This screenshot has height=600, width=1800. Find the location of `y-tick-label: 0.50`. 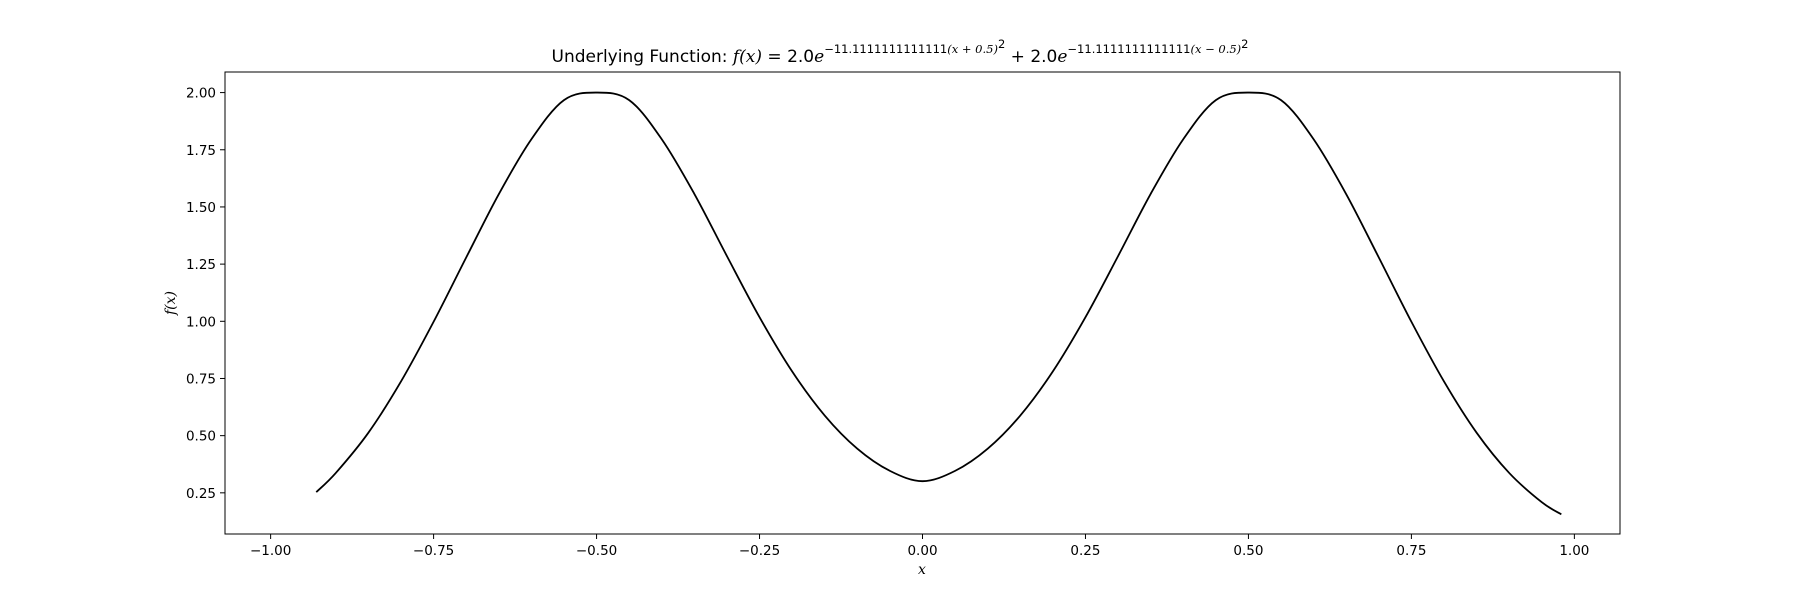

y-tick-label: 0.50 is located at coordinates (201, 437).